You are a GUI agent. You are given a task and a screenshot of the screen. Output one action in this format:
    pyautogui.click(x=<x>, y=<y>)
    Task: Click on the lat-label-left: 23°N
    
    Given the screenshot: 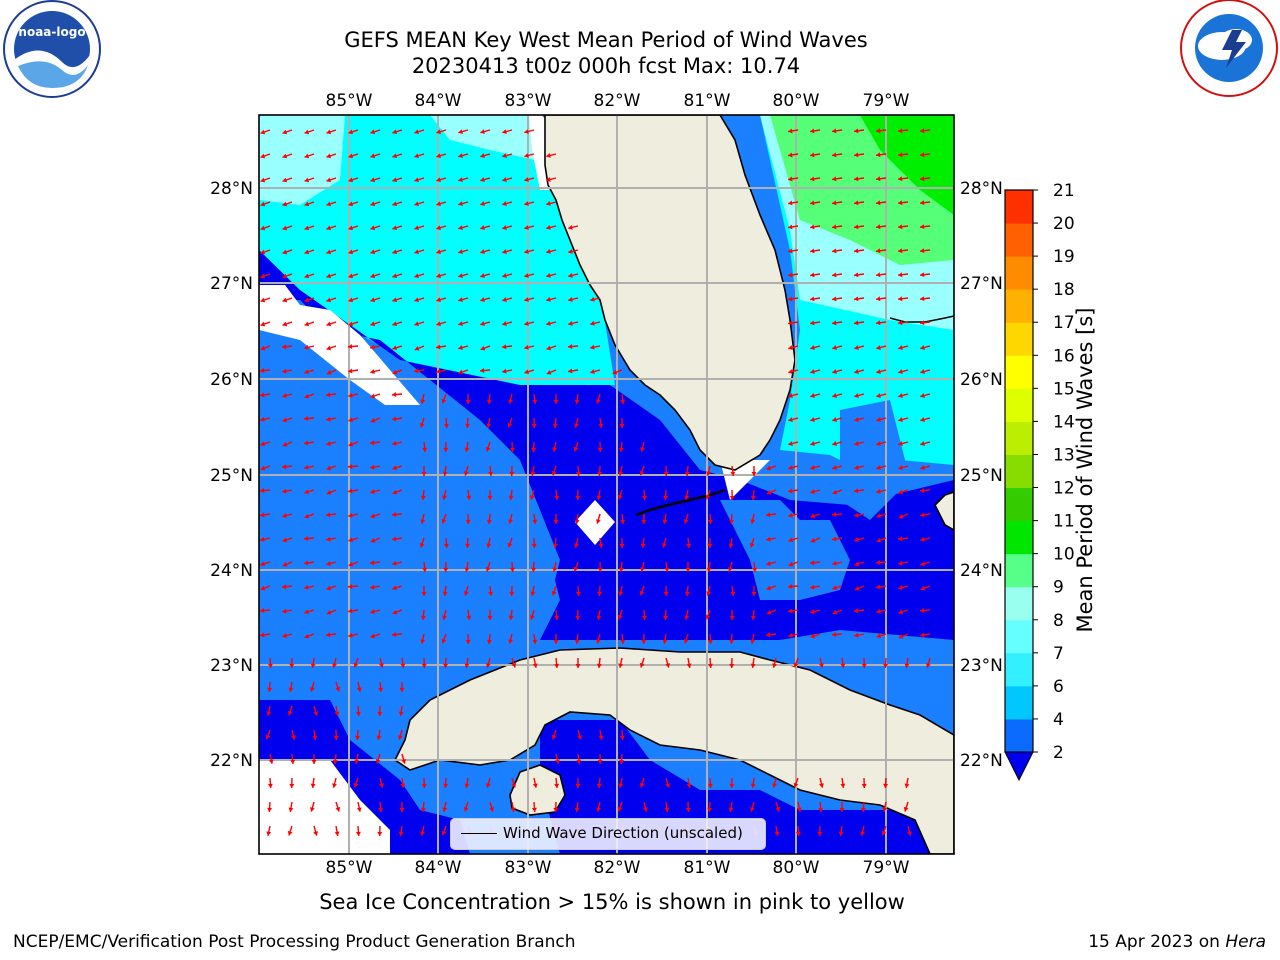 What is the action you would take?
    pyautogui.click(x=231, y=666)
    